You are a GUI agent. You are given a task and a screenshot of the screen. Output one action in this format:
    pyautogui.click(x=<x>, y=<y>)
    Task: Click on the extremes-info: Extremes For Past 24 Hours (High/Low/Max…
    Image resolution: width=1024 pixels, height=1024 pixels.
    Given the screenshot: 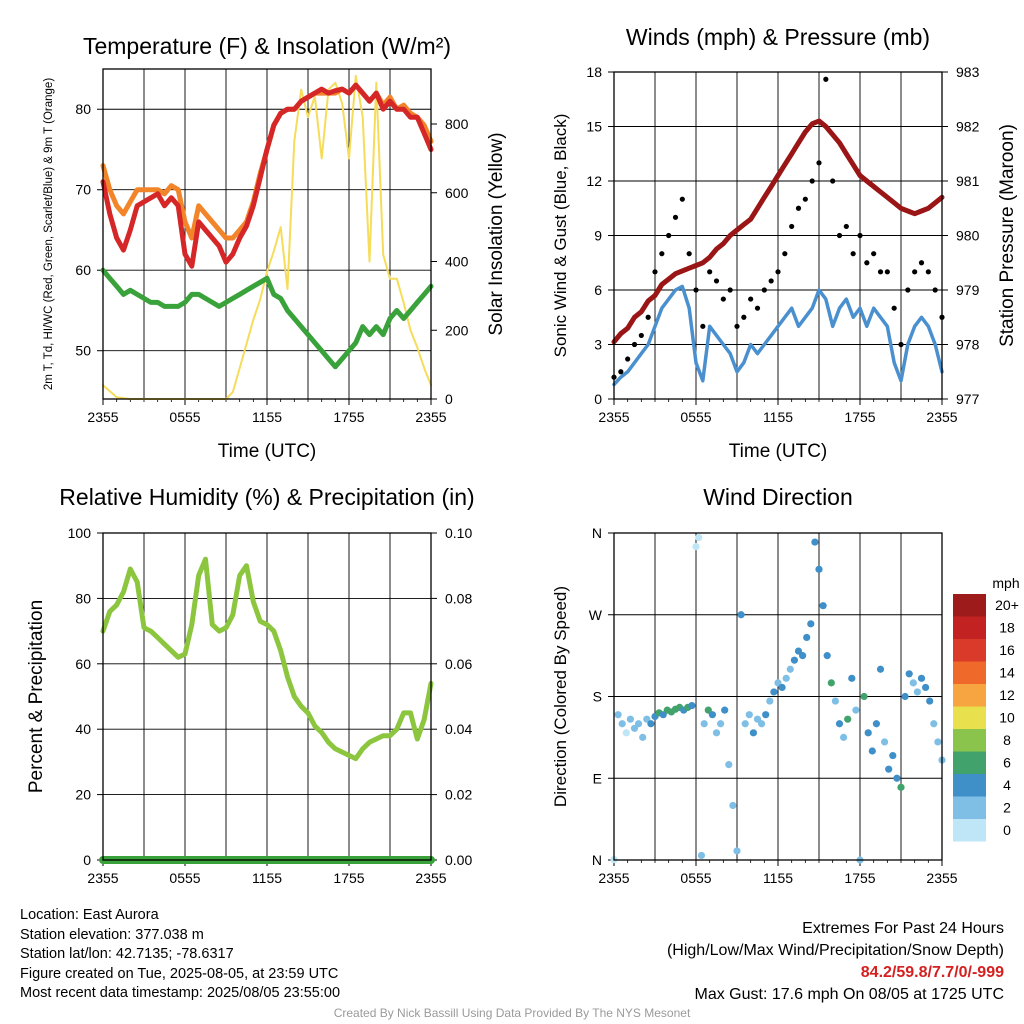 What is the action you would take?
    pyautogui.click(x=835, y=962)
    